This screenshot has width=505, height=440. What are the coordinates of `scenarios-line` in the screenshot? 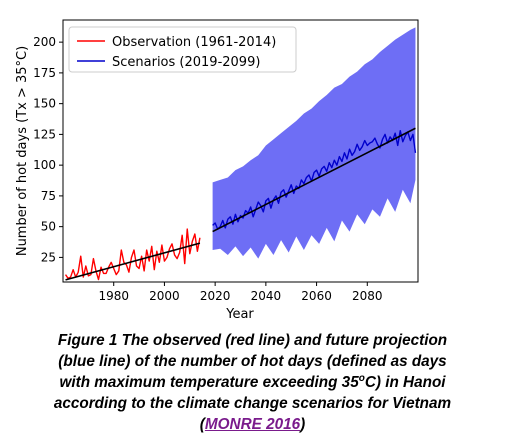 It's located at (314, 180).